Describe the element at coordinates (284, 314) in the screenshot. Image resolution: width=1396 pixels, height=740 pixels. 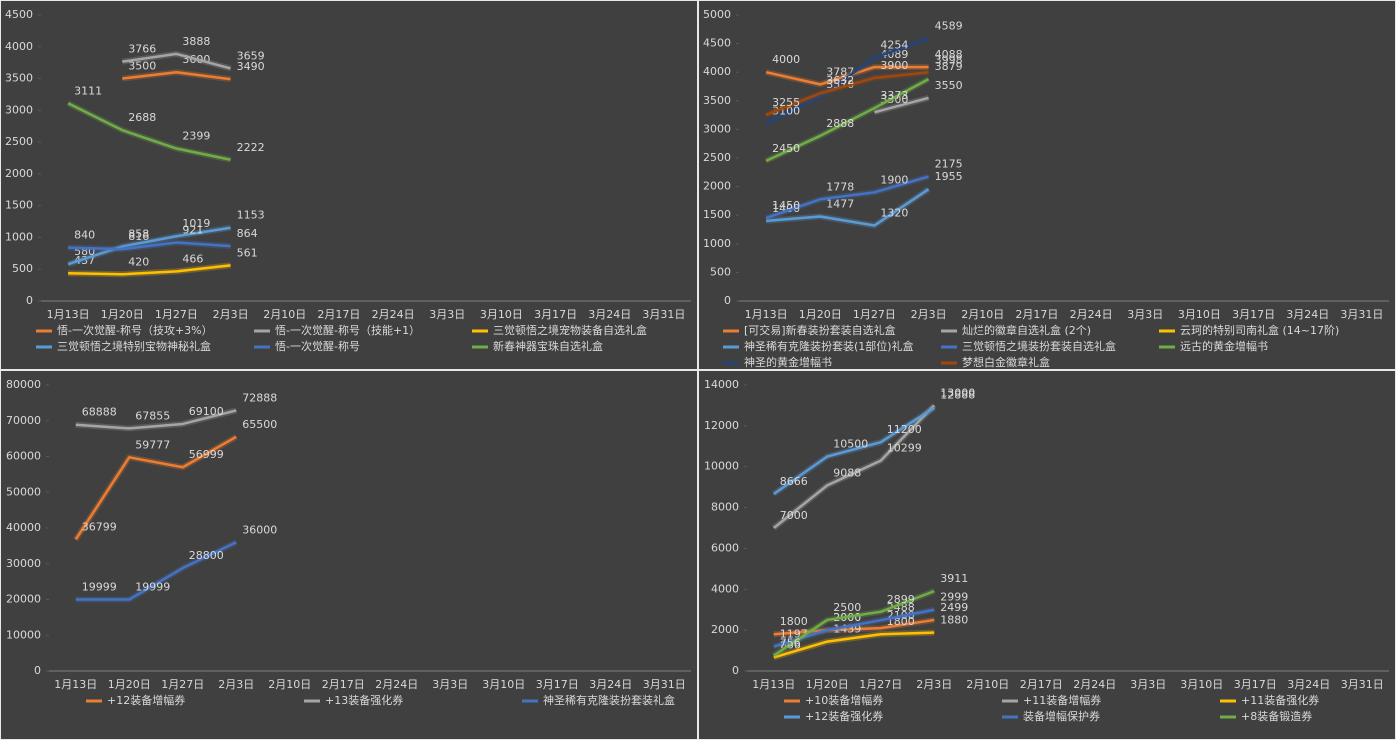
I see `x-tick-label: 2月10日` at that location.